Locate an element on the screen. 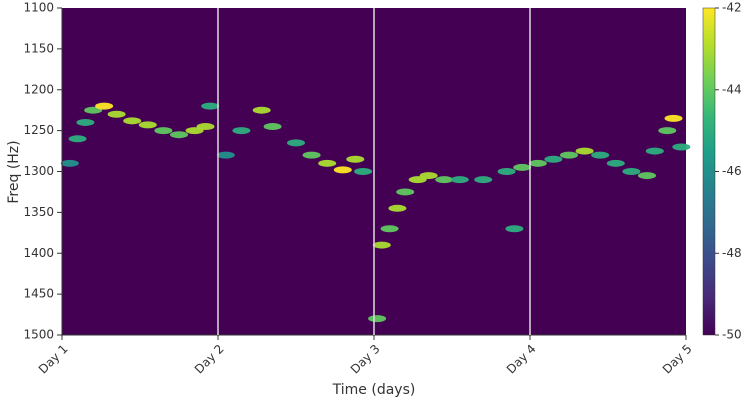 This screenshot has width=750, height=405. colorbar is located at coordinates (709, 171).